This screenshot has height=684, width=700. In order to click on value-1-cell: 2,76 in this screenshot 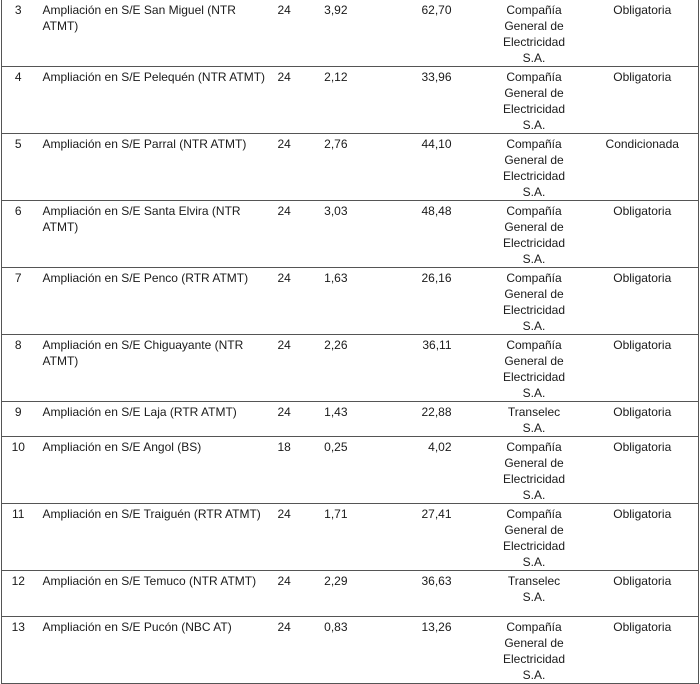, I will do `click(336, 144)`.